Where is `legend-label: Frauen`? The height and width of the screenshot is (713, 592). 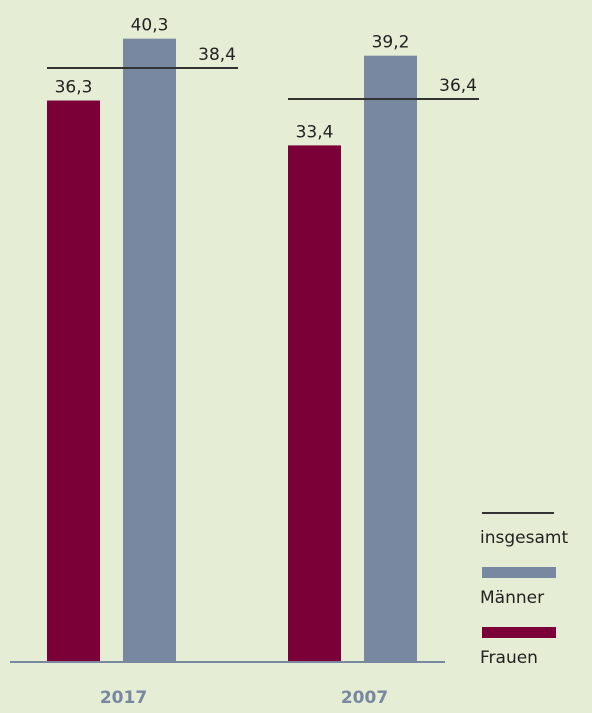 legend-label: Frauen is located at coordinates (509, 658).